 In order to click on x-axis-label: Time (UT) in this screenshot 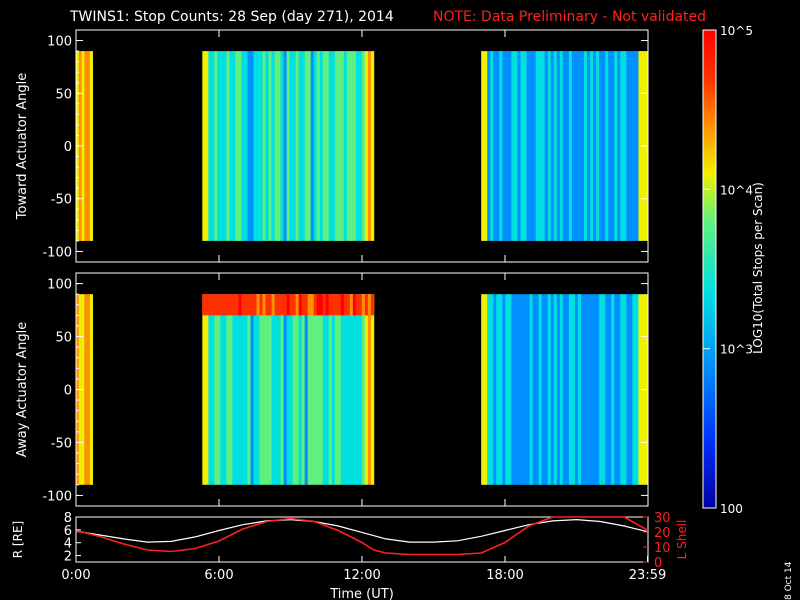, I will do `click(361, 593)`.